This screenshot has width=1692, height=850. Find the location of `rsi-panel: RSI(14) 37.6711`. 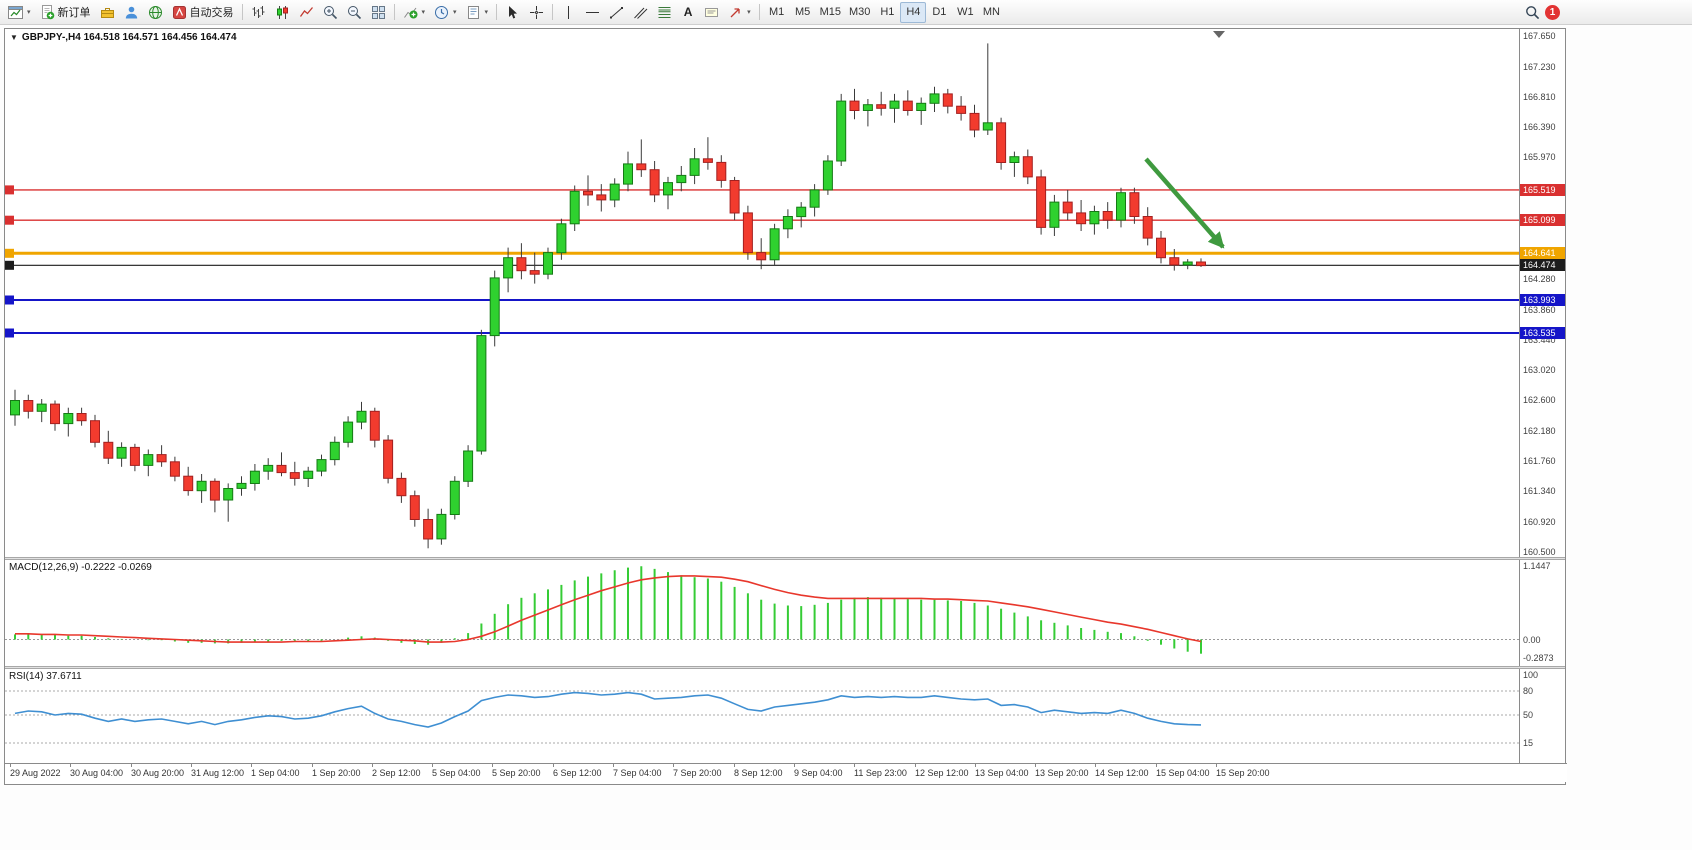

rsi-panel: RSI(14) 37.6711 is located at coordinates (762, 716).